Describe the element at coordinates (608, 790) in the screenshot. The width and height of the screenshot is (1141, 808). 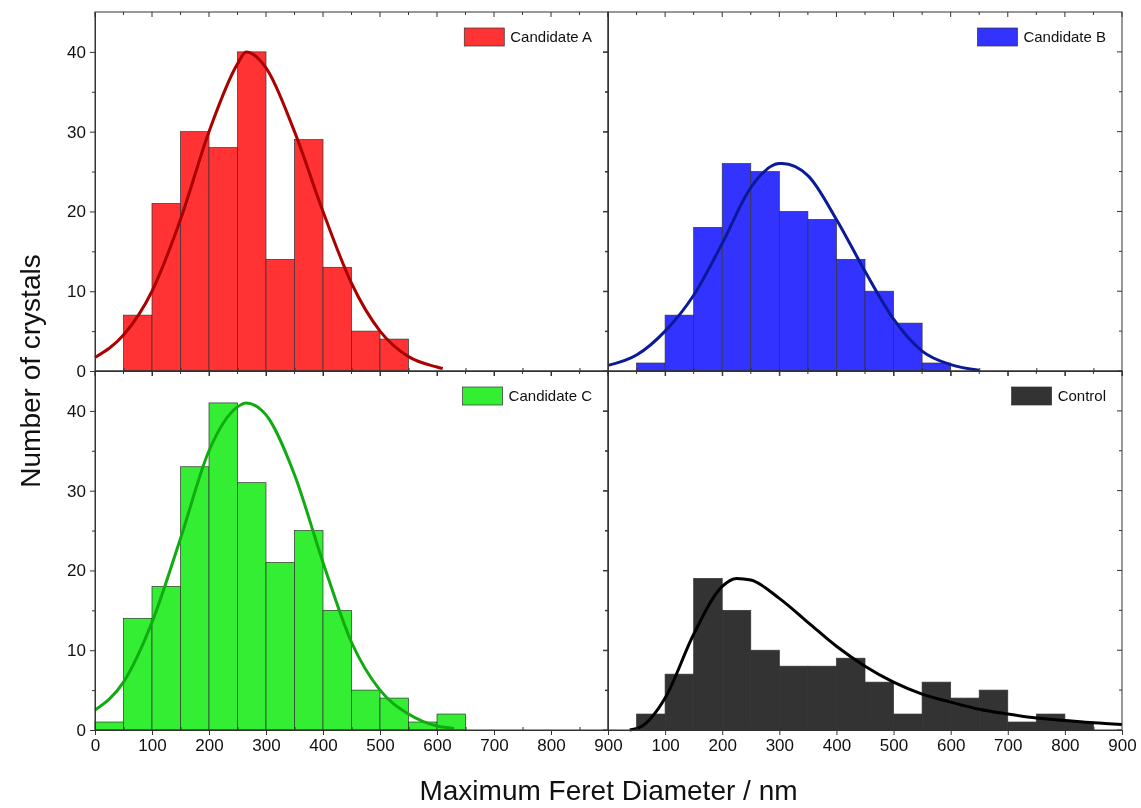
I see `x-axis-title: Maximum Feret Diameter / nm` at that location.